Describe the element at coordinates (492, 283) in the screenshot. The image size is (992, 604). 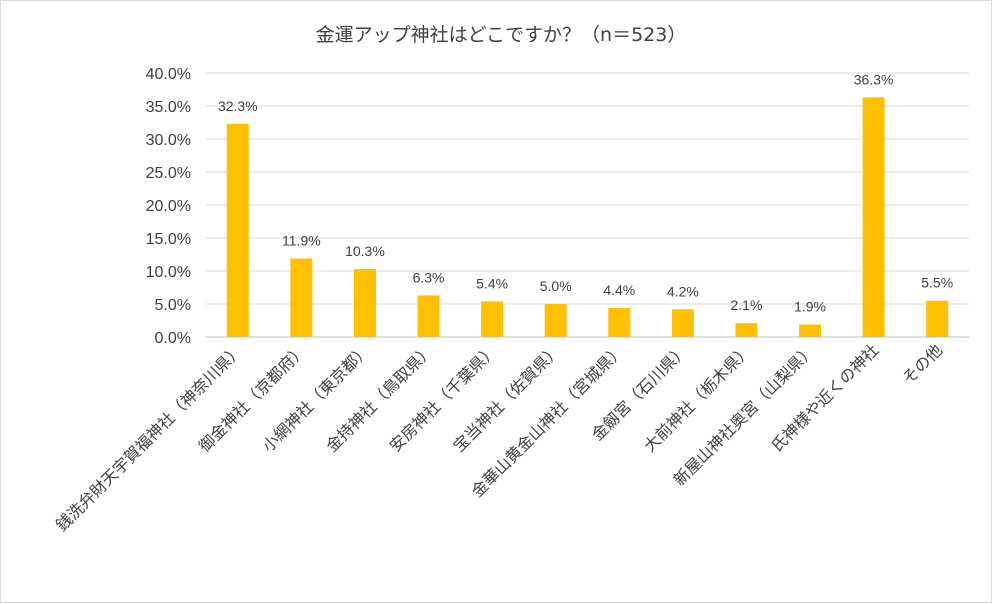
I see `data-label: 5.4%` at that location.